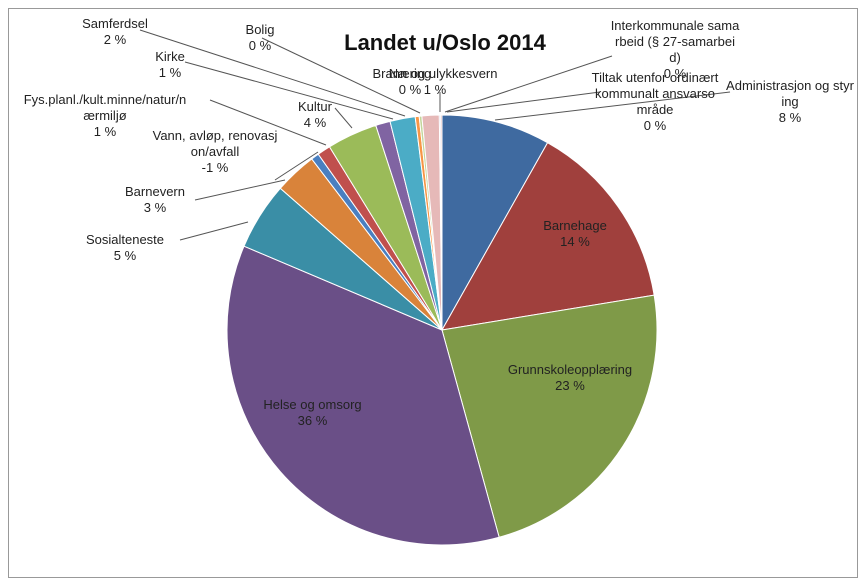 This screenshot has height=584, width=866. I want to click on slice-label: Barnehage 14 %, so click(575, 234).